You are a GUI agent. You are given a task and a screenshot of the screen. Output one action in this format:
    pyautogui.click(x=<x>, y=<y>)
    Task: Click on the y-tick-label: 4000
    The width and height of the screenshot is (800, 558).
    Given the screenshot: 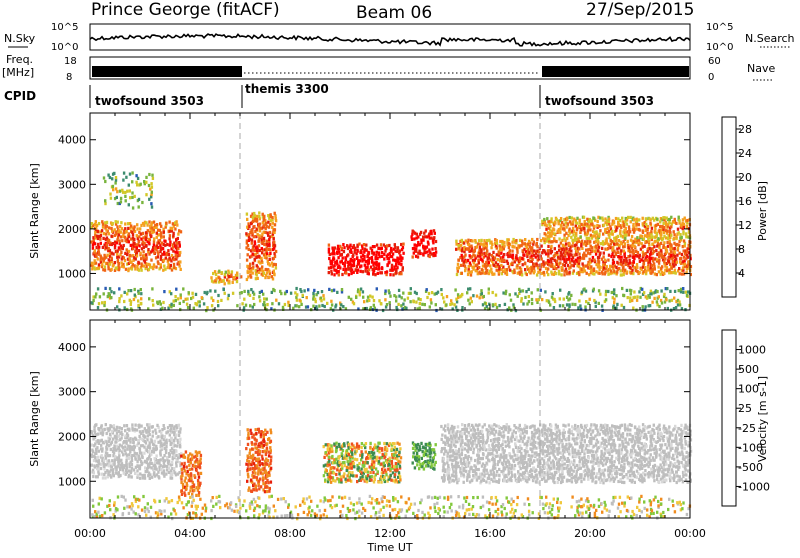 What is the action you would take?
    pyautogui.click(x=72, y=140)
    